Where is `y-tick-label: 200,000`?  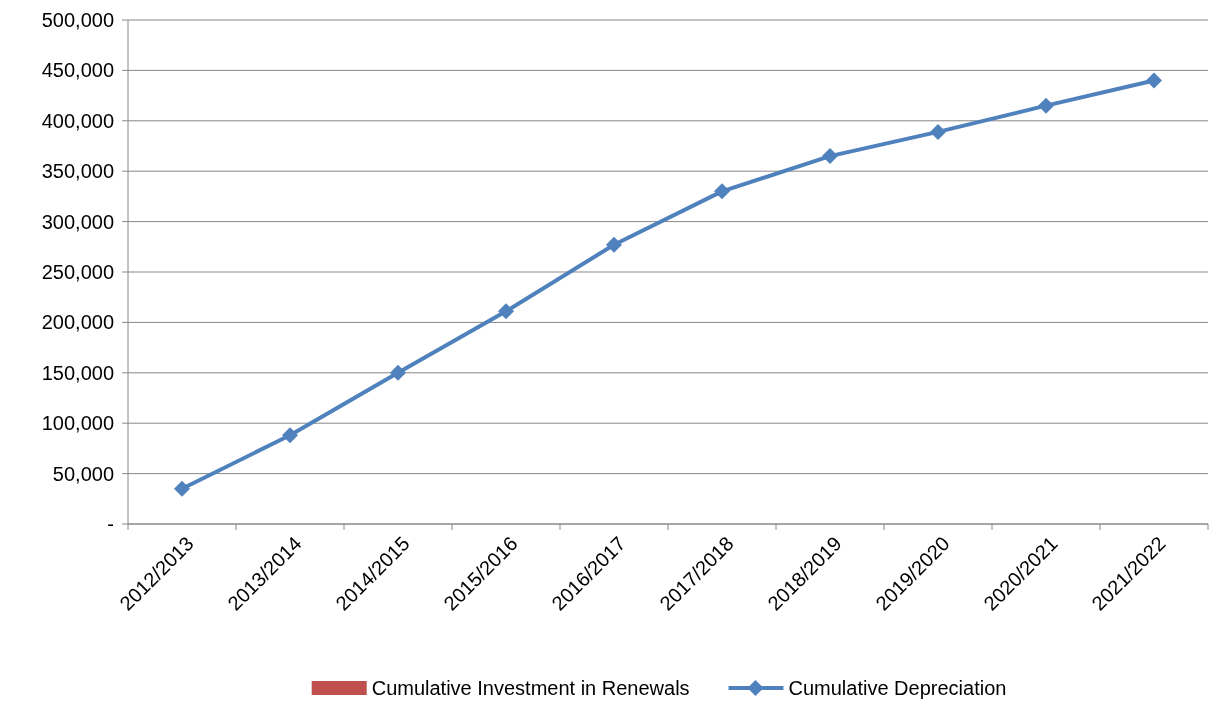
y-tick-label: 200,000 is located at coordinates (77, 322).